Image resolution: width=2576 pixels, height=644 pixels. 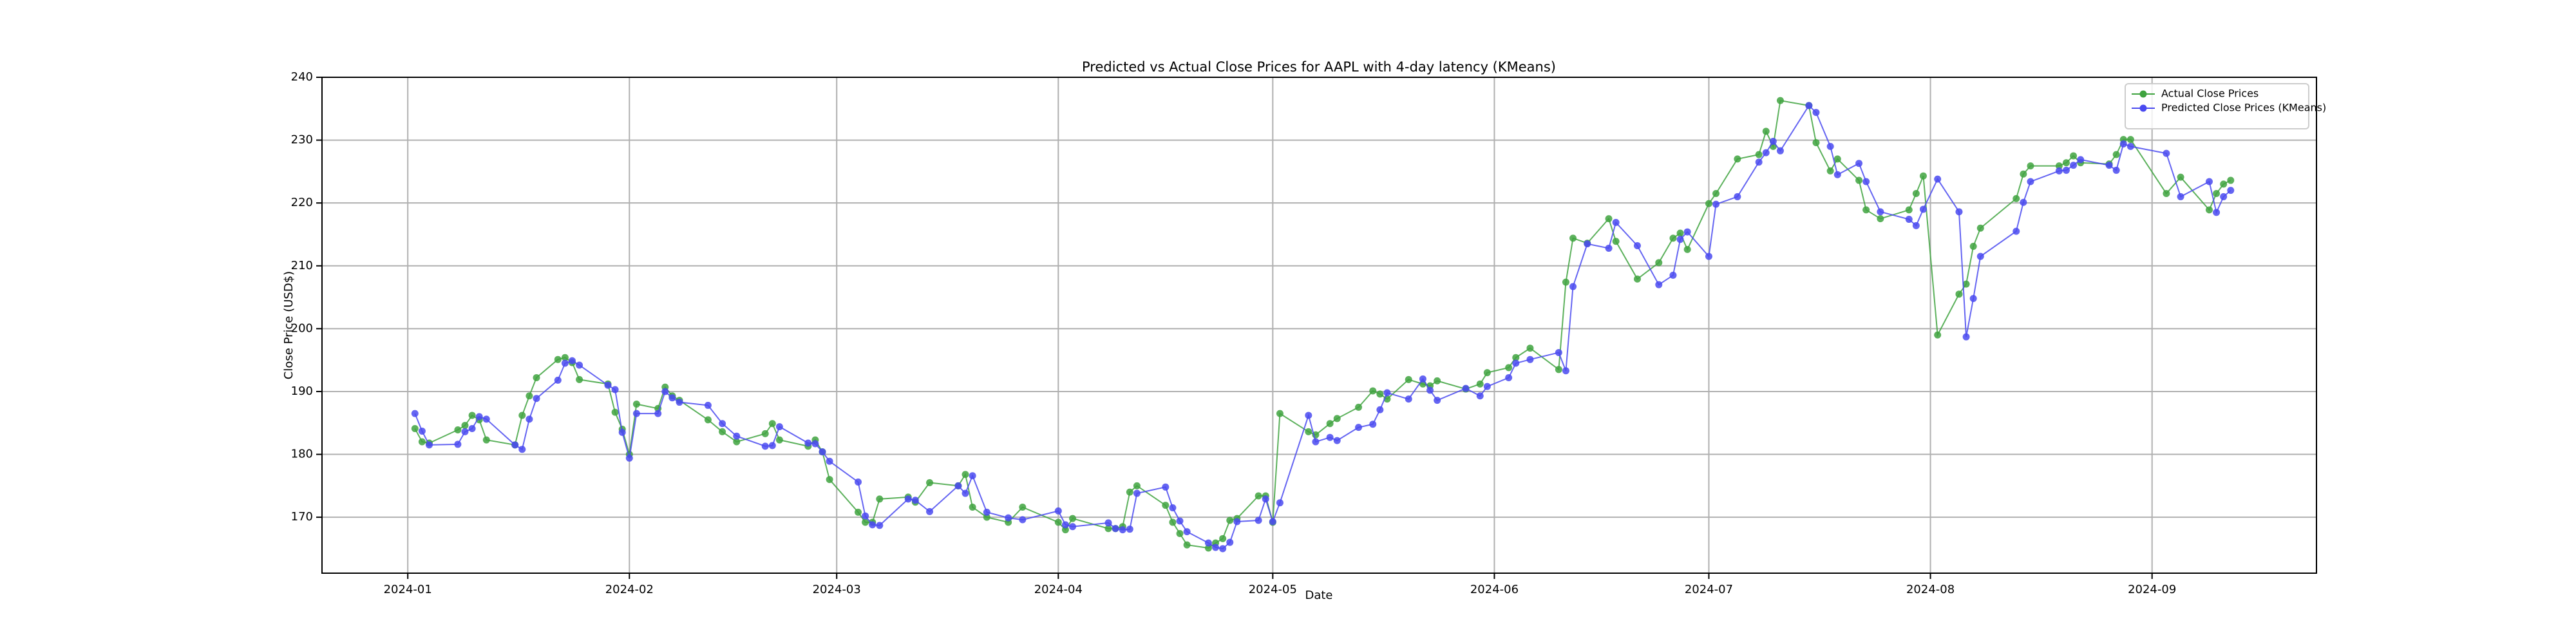 What do you see at coordinates (302, 517) in the screenshot?
I see `y-tick-label: 170` at bounding box center [302, 517].